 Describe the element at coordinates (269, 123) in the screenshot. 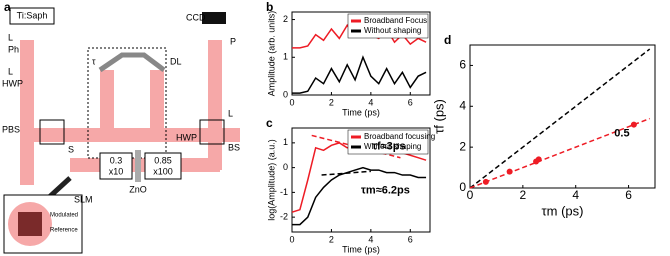

I see `panel-label: c` at that location.